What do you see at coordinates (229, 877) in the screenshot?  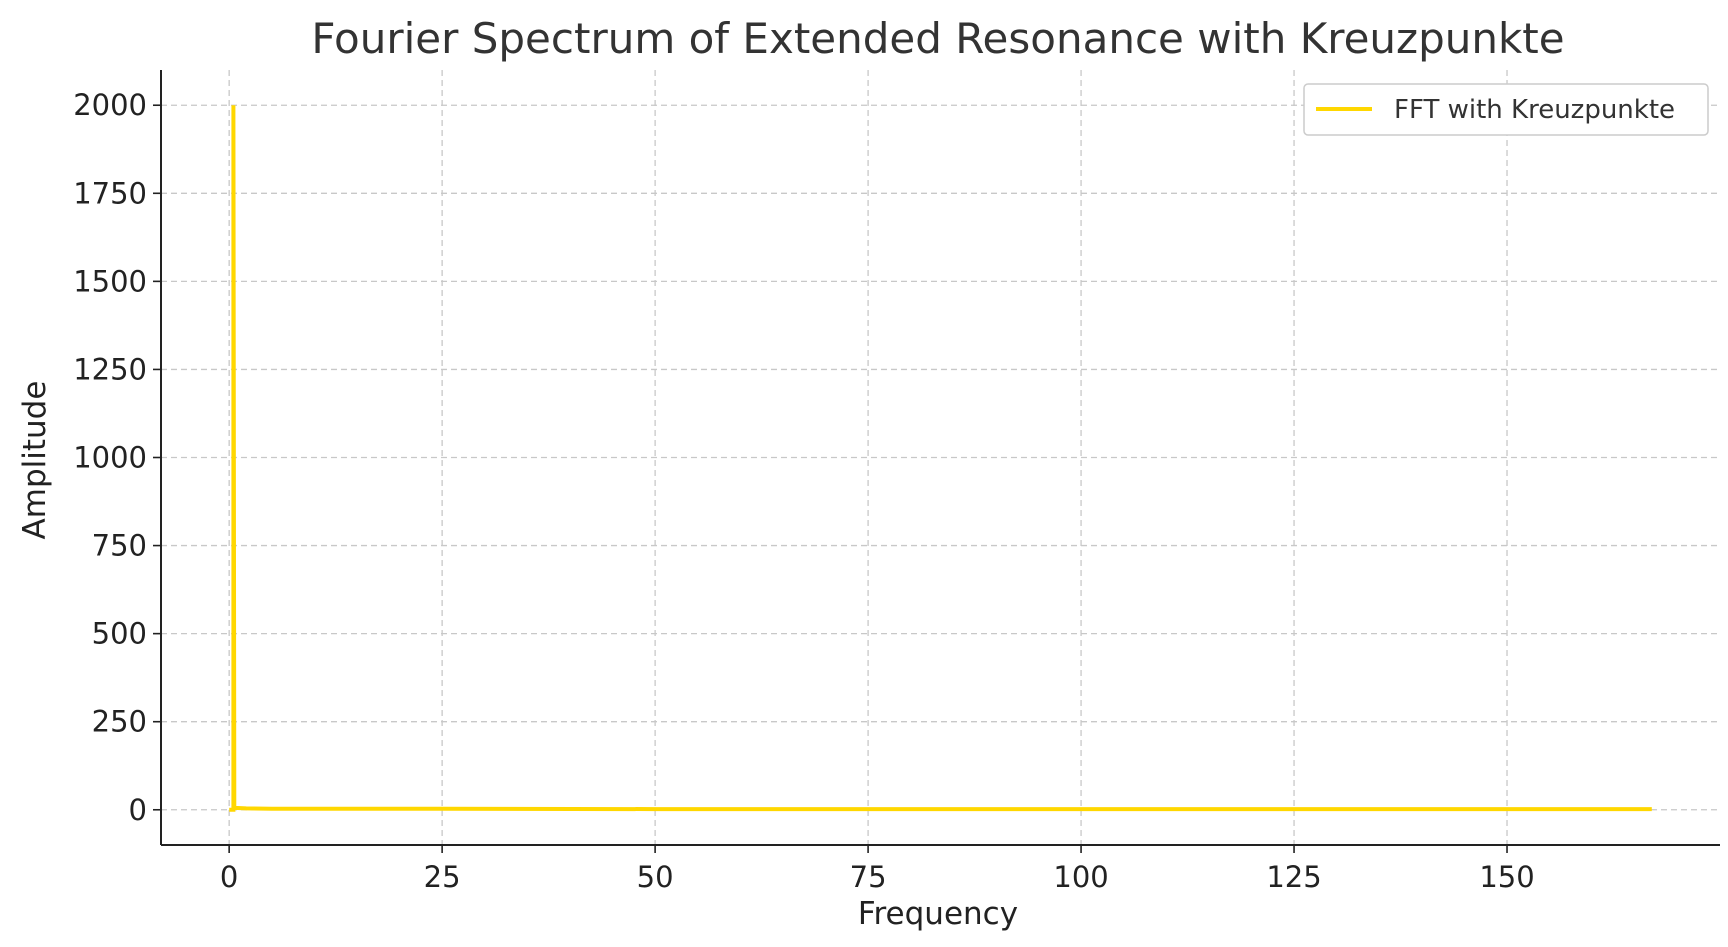 I see `x-tick-label: 0` at bounding box center [229, 877].